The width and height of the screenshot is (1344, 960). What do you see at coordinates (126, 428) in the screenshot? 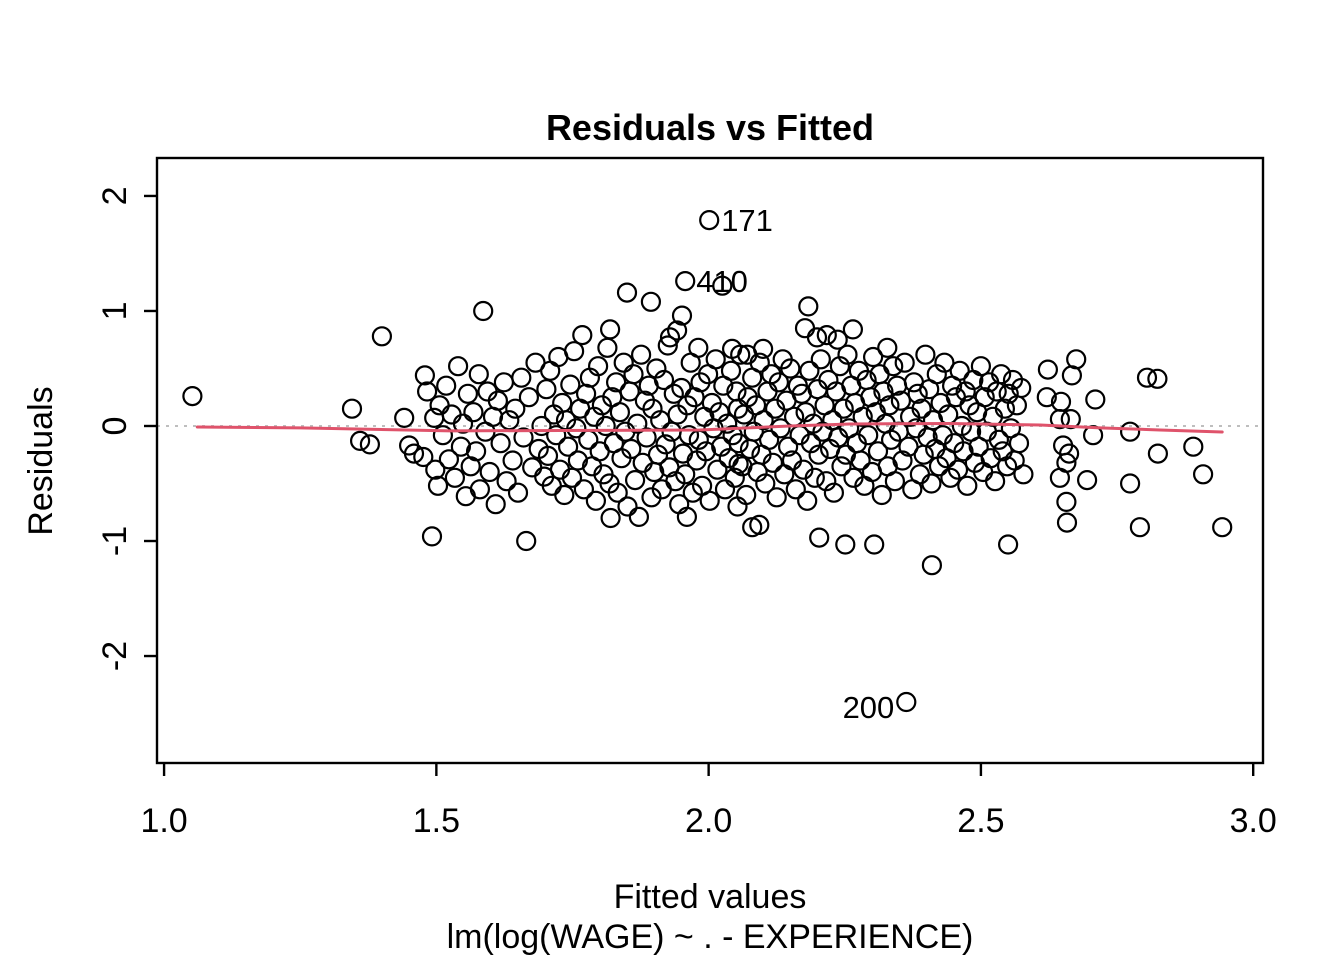
I see `y-axis: 2 1 0 -1 -2` at bounding box center [126, 428].